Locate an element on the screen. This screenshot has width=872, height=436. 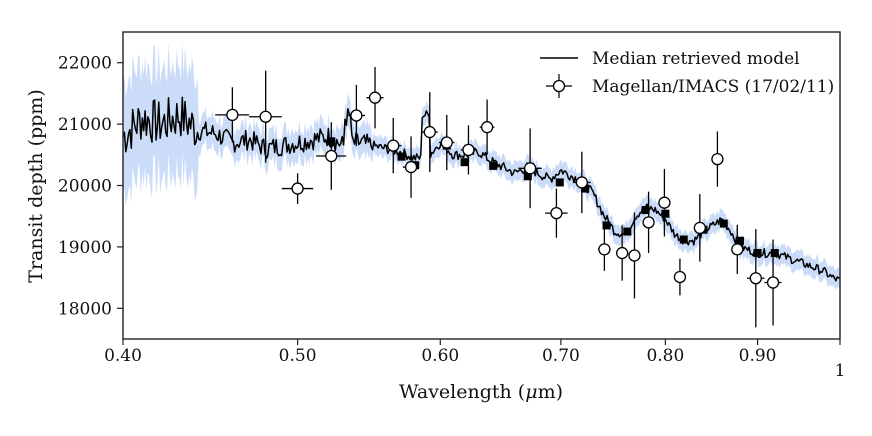
y-axis-ticks: 18000 19000 20000 21000 22000 is located at coordinates (90, 186).